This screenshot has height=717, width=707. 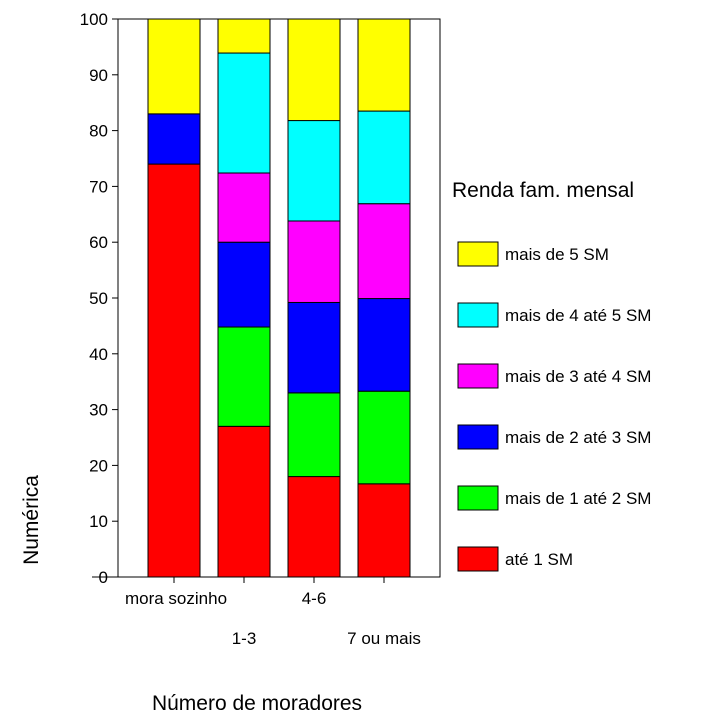 I want to click on y-tick-label: 30, so click(x=98, y=410).